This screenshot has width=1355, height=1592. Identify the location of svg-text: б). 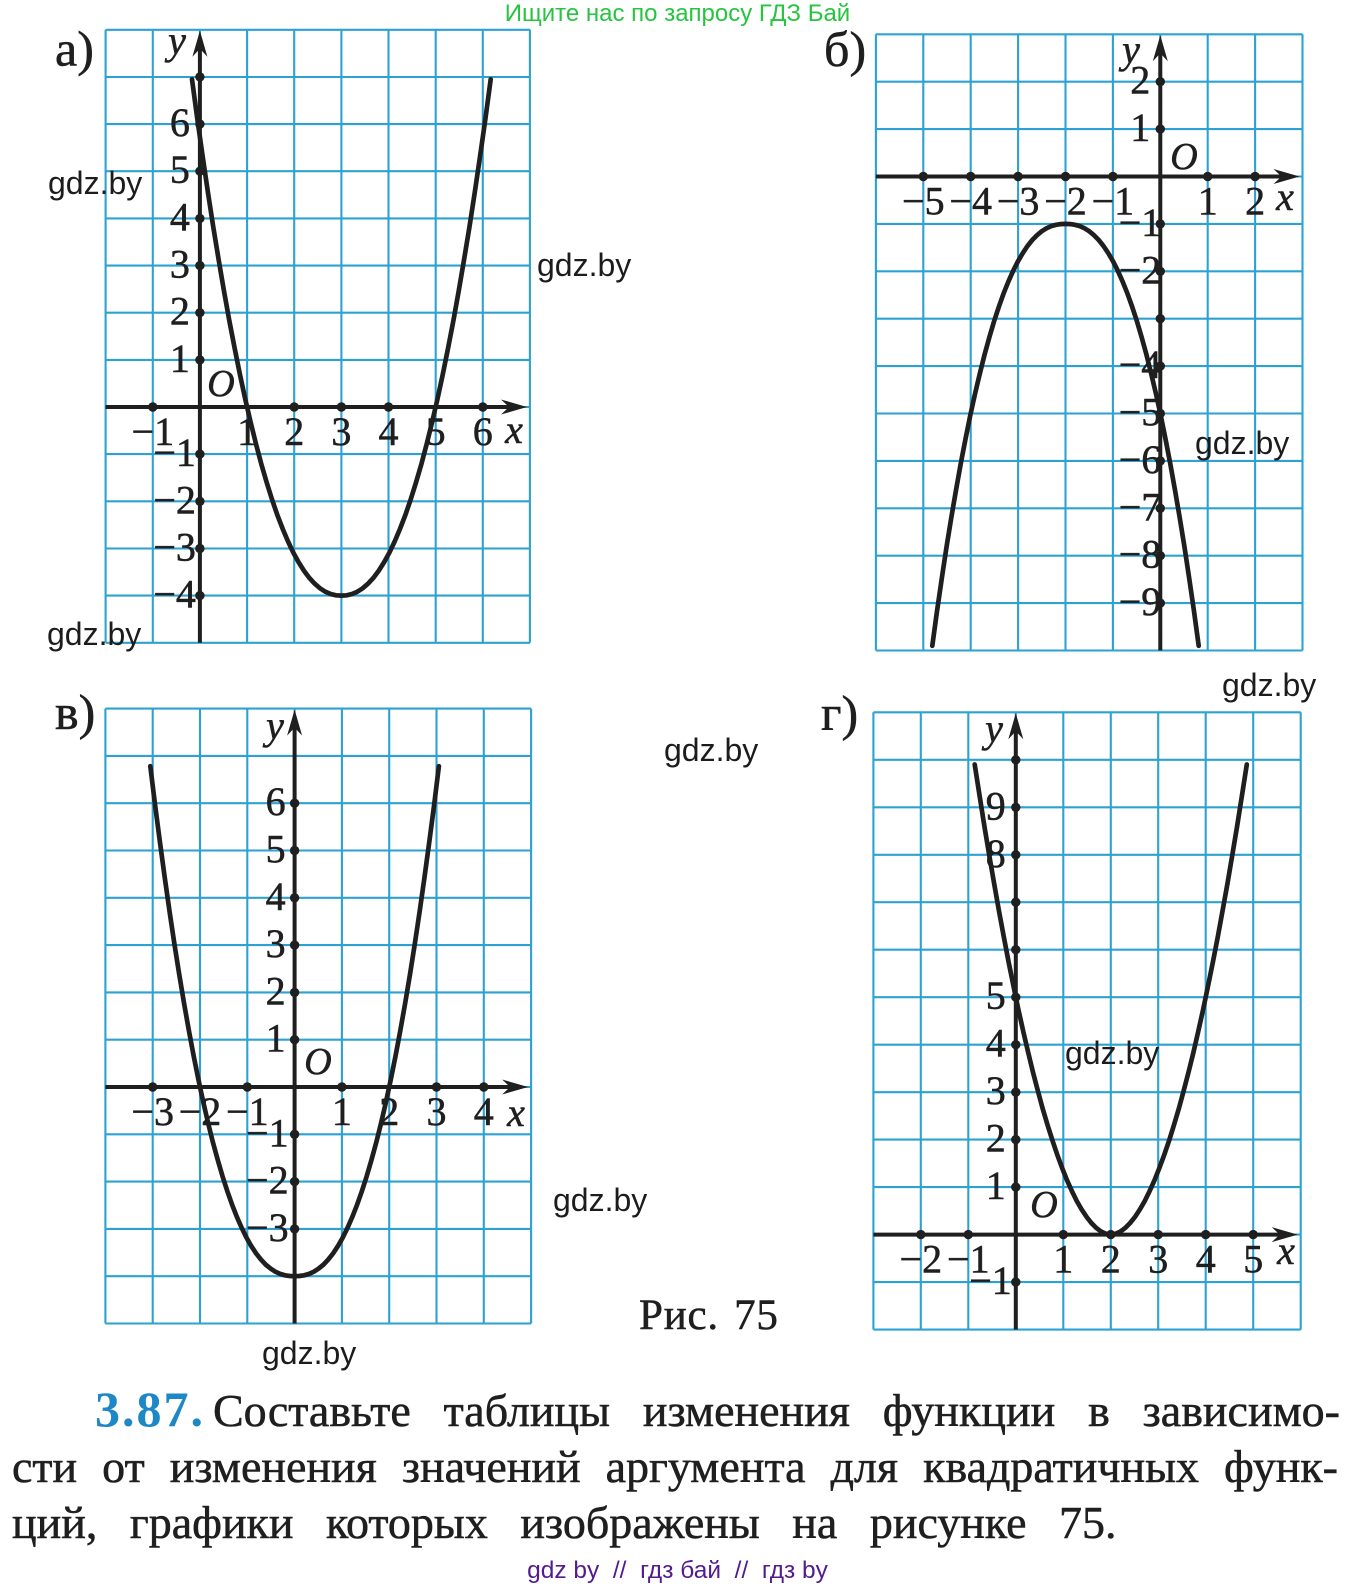
(845, 49).